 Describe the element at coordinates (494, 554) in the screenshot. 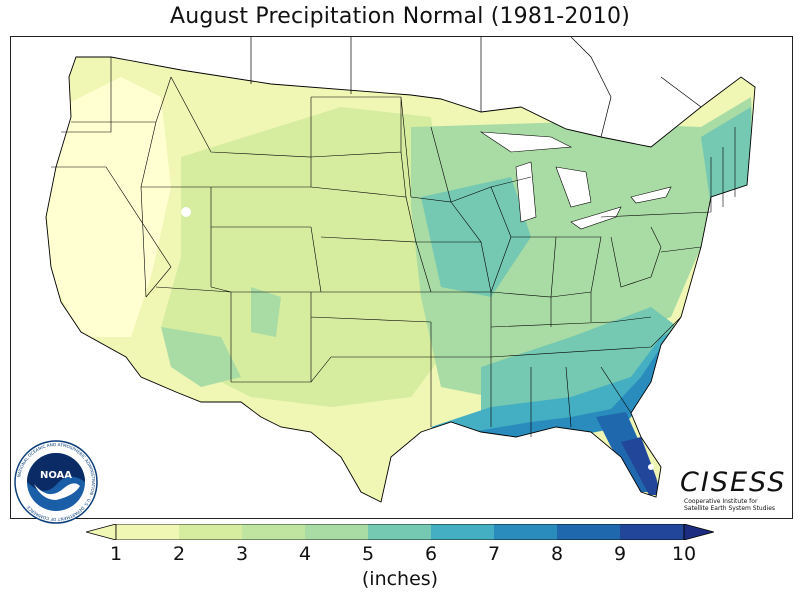

I see `colorbar-tick-label: 7` at that location.